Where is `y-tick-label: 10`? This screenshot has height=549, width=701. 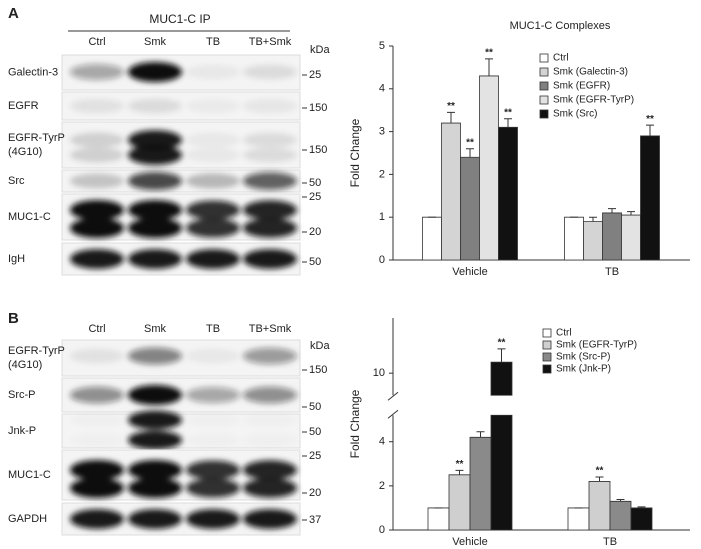 y-tick-label: 10 is located at coordinates (379, 373).